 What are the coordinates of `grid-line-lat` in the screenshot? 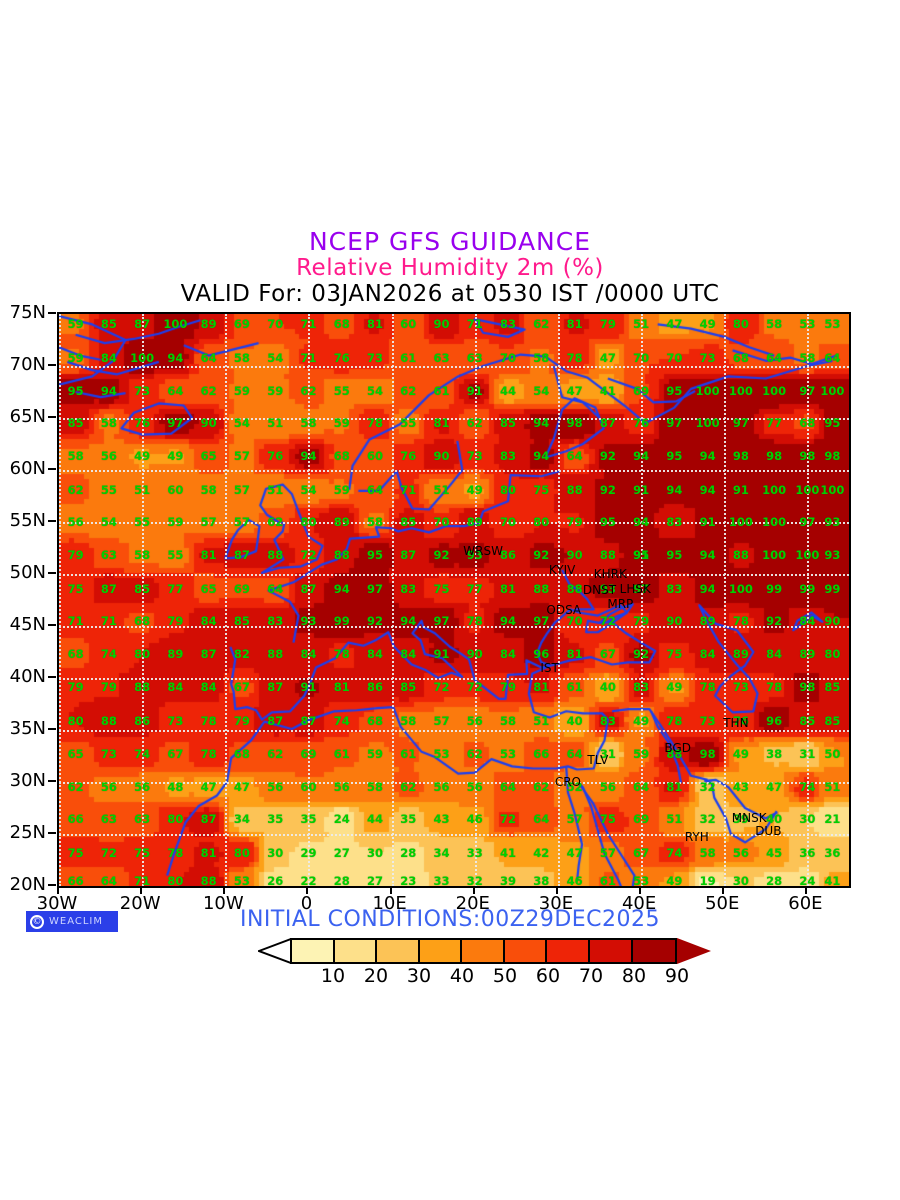 It's located at (454, 887).